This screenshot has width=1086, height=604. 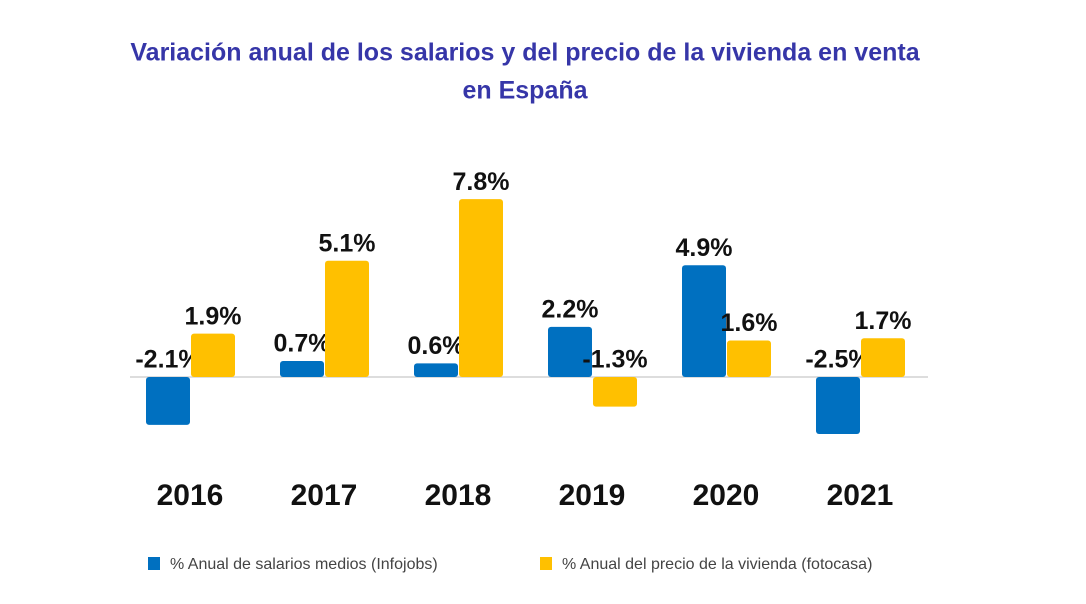 I want to click on legend-label: % Anual de salarios medios (Infojobs), so click(x=304, y=564).